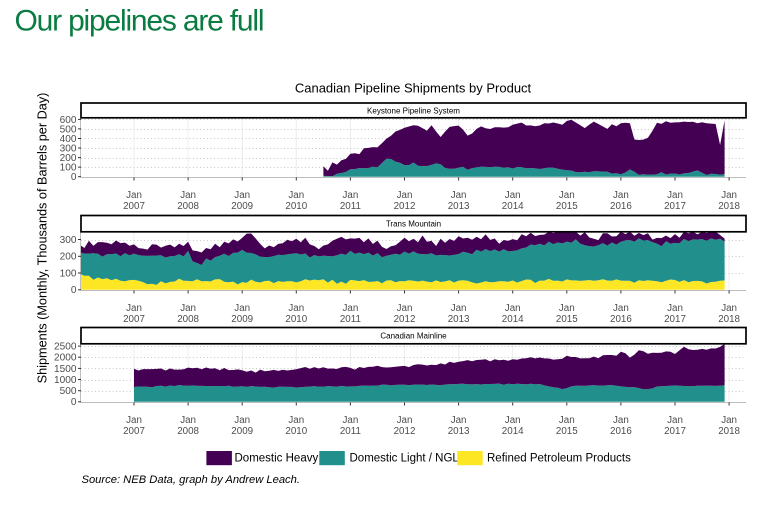  What do you see at coordinates (65, 347) in the screenshot?
I see `svg-text: 2500` at bounding box center [65, 347].